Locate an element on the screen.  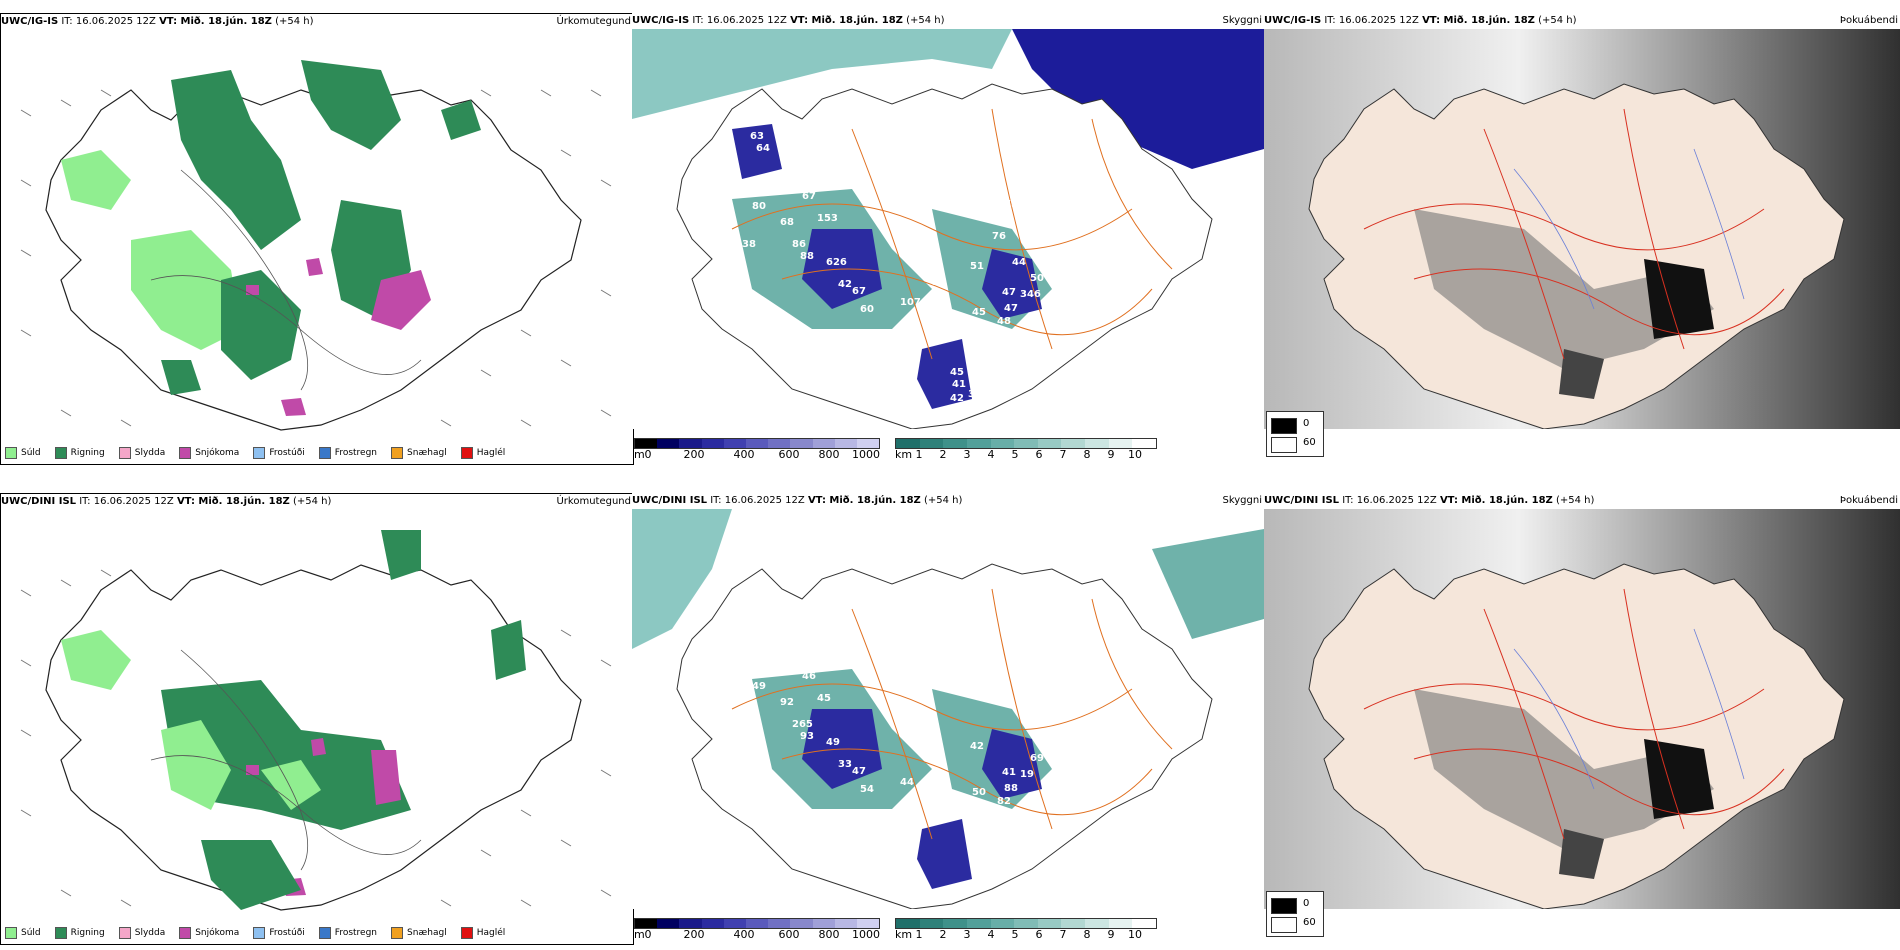
tick-label: 7 is located at coordinates (1063, 454).